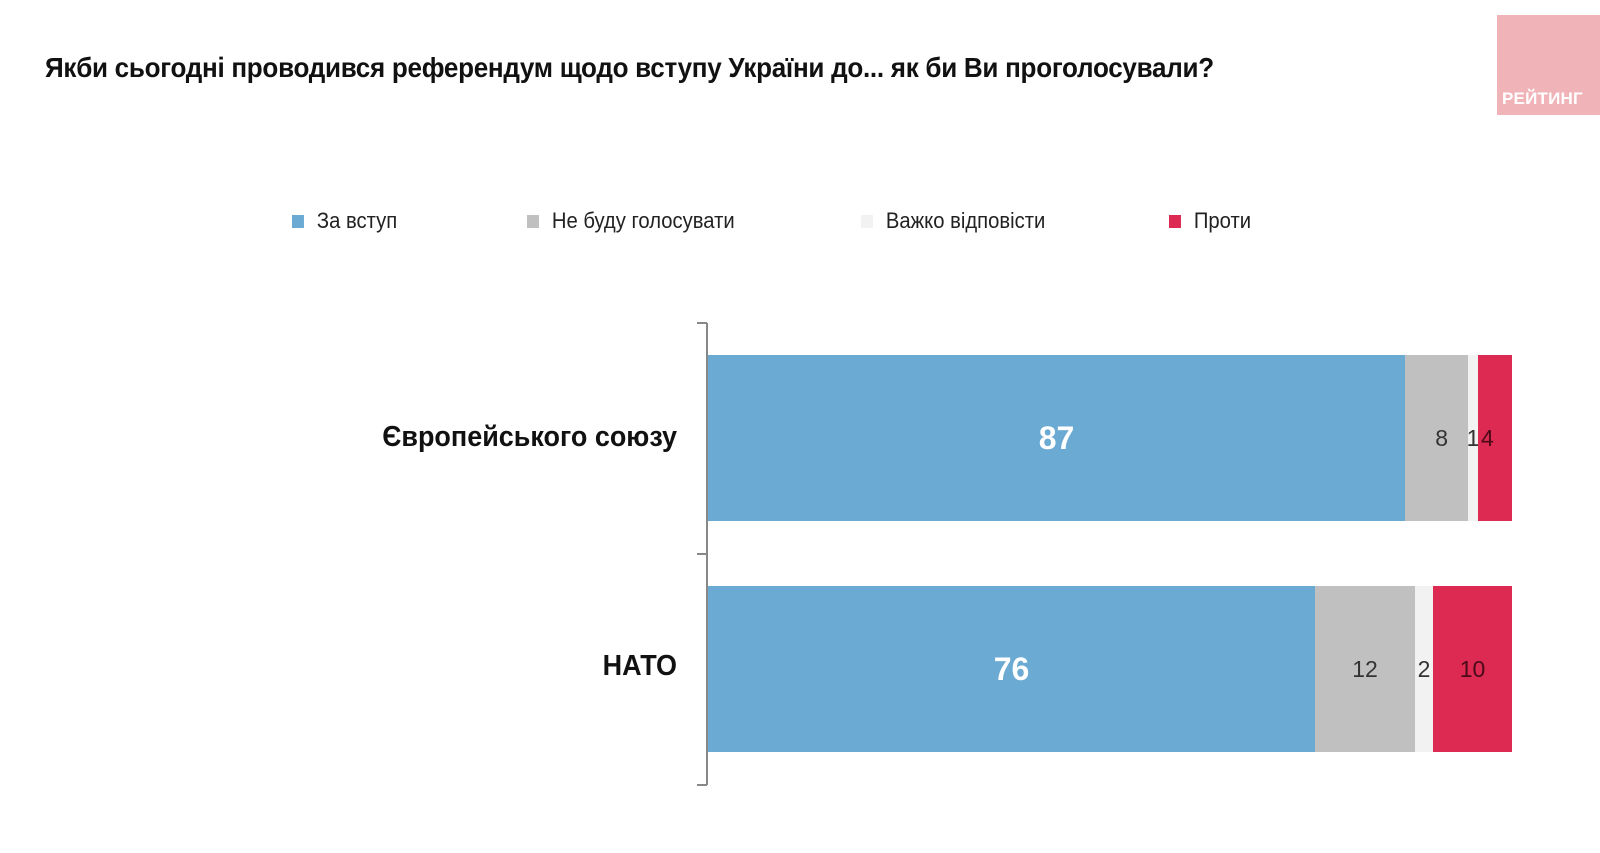  I want to click on value-label: 4, so click(1487, 437).